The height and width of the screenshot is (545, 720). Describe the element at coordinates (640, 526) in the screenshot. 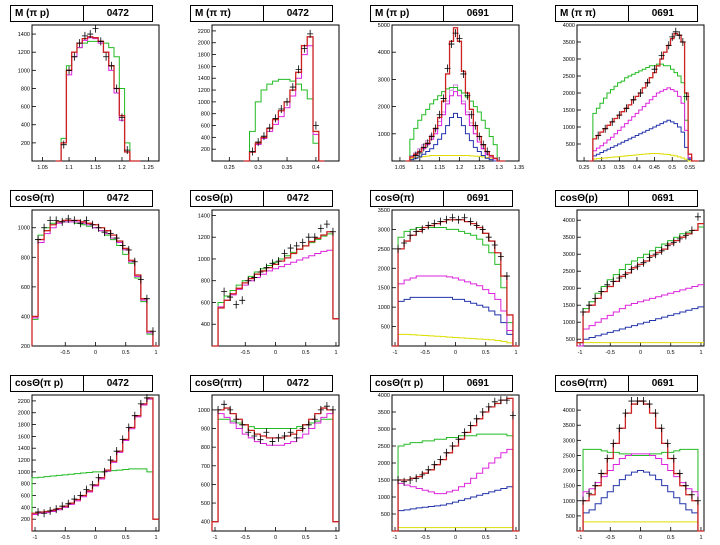

I see `histogram-yellow` at that location.